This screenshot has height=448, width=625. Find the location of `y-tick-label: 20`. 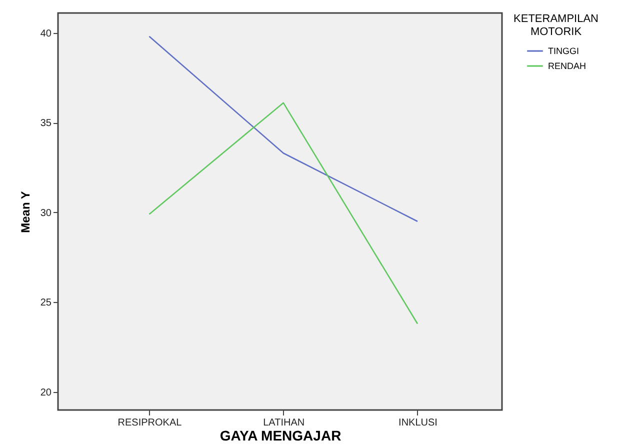

y-tick-label: 20 is located at coordinates (46, 393).